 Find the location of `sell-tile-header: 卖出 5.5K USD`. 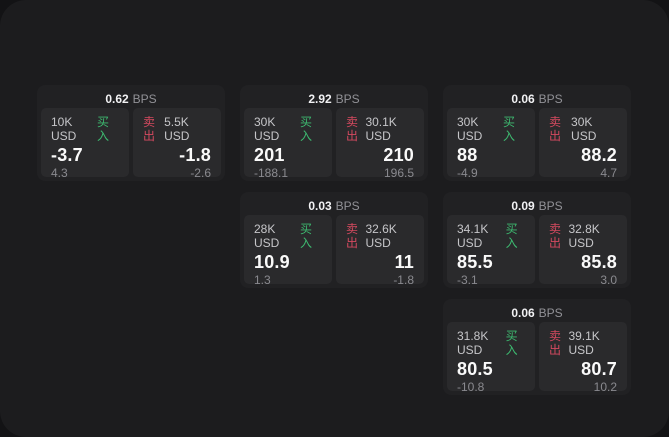

sell-tile-header: 卖出 5.5K USD is located at coordinates (177, 129).